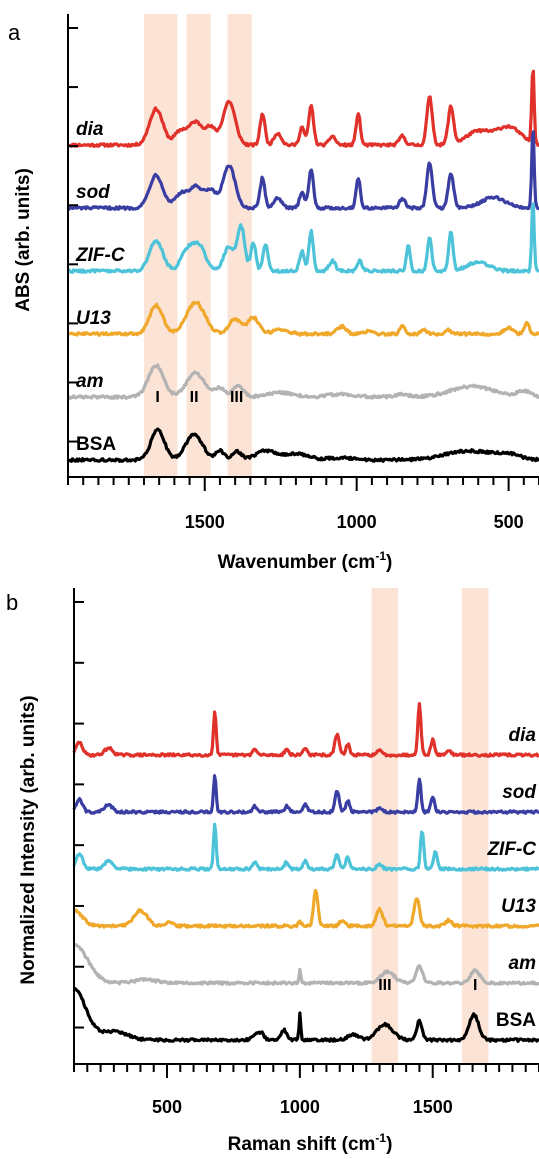 This screenshot has height=1159, width=539. What do you see at coordinates (427, 985) in the screenshot?
I see `band-labels-b: III I` at bounding box center [427, 985].